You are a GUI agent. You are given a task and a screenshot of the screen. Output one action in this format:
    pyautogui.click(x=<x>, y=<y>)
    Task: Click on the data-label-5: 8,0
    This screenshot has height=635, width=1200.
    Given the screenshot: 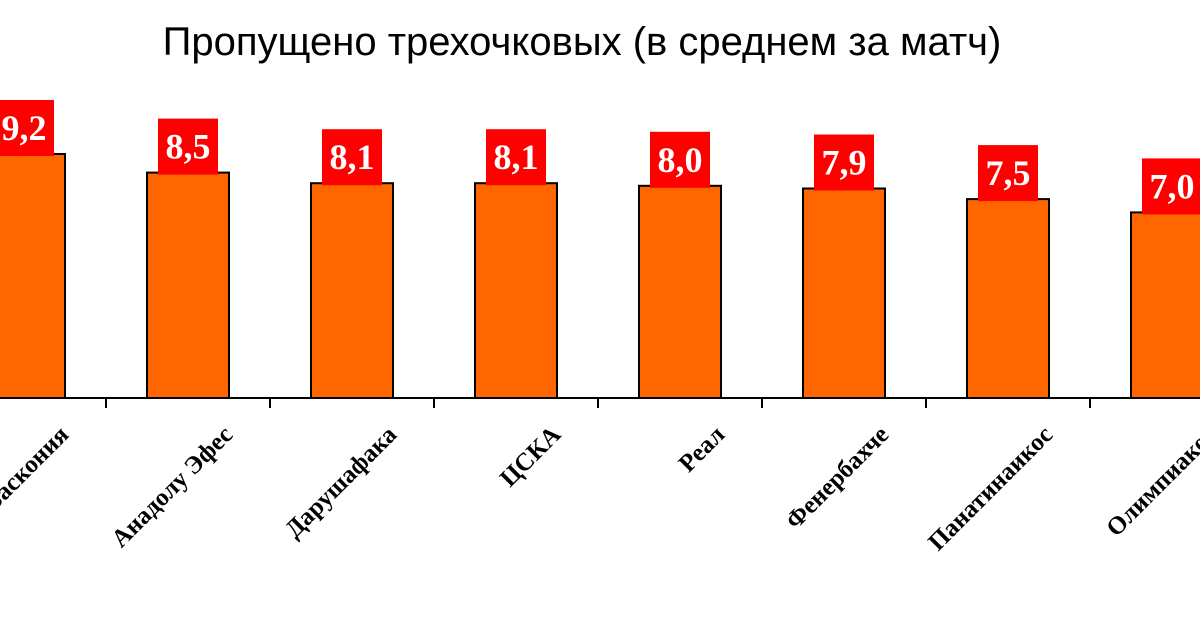 What is the action you would take?
    pyautogui.click(x=680, y=159)
    